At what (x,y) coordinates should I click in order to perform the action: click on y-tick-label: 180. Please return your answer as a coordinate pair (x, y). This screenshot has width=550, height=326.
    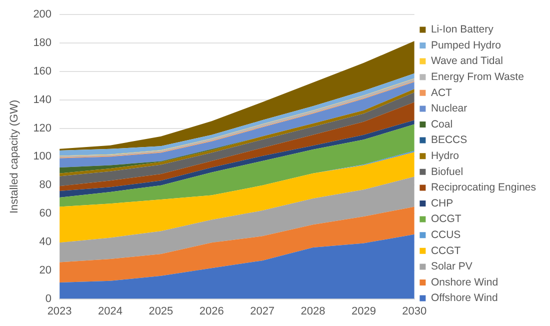
    Looking at the image, I should click on (42, 43).